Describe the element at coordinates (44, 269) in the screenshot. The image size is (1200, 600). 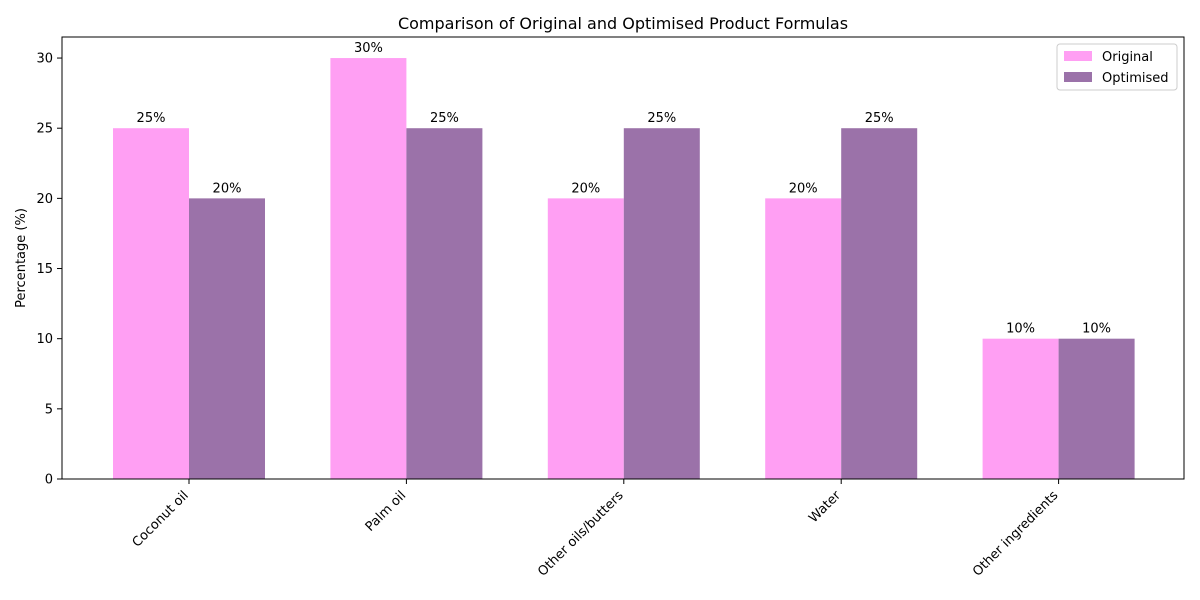
I see `y-tick-label-3: 15` at that location.